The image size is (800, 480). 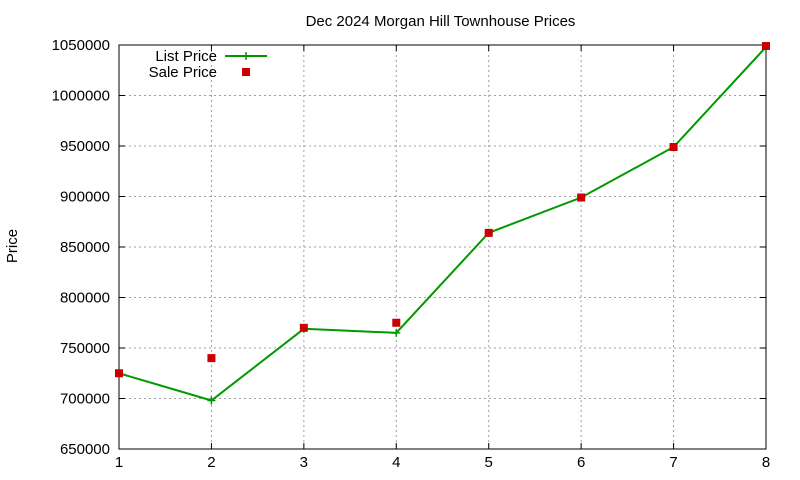 I want to click on x-tick-label: 6, so click(x=581, y=462).